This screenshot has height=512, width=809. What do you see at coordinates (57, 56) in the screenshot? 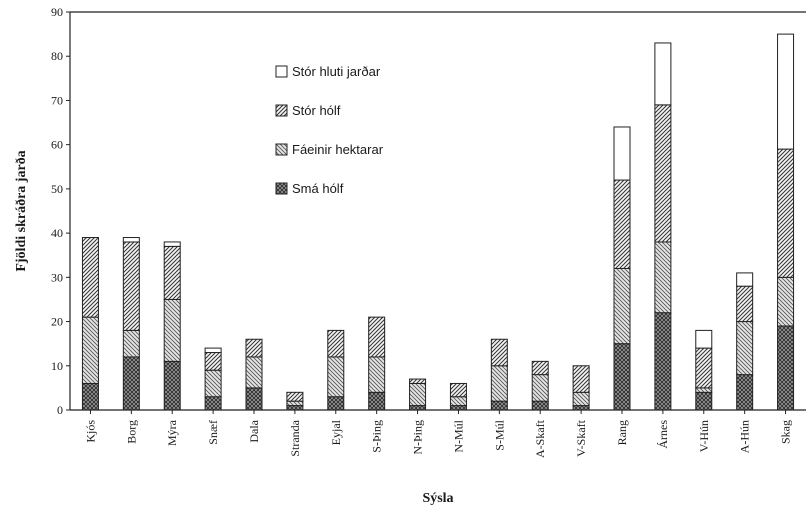
I see `y-tick-label: 80` at bounding box center [57, 56].